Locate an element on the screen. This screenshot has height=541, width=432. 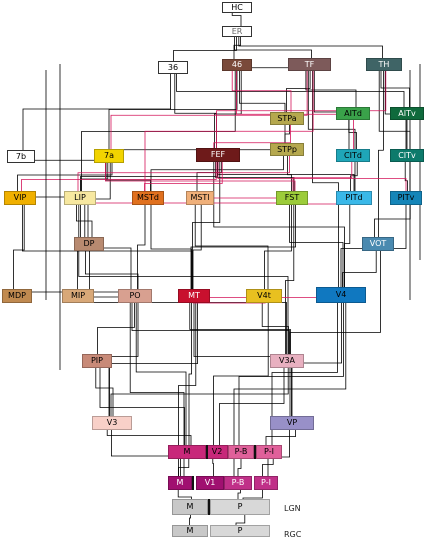
area-fst: FST is located at coordinates (292, 198).